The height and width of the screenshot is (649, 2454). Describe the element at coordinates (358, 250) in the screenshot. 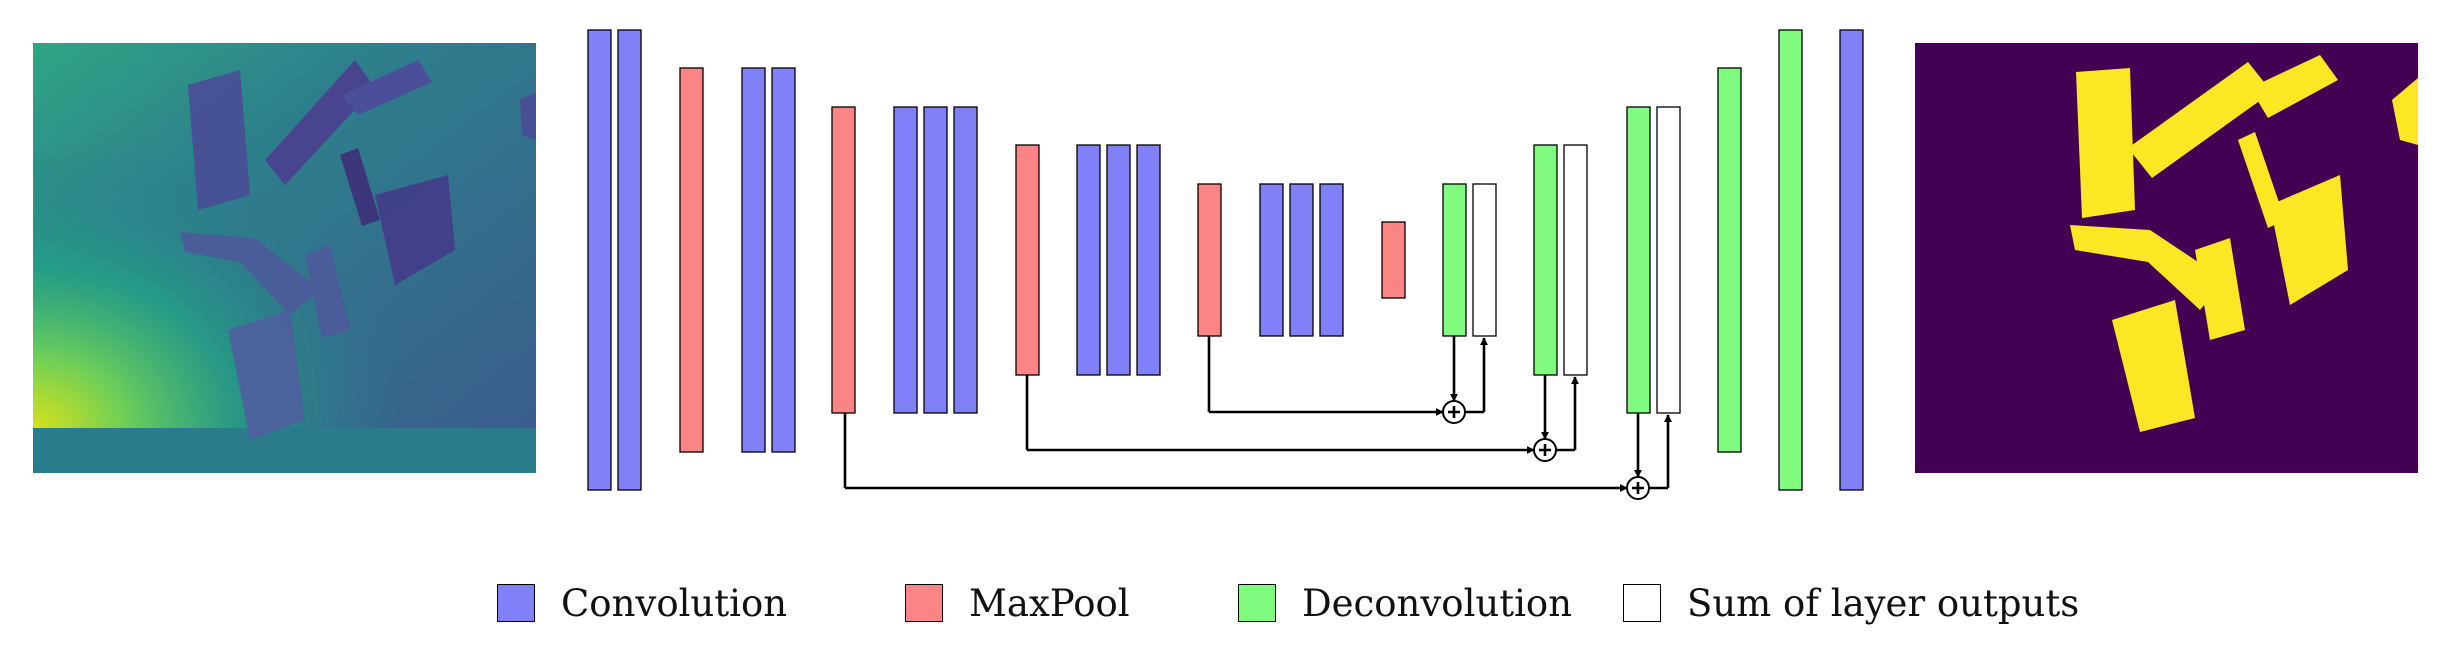

I see `input-depth-objects` at that location.